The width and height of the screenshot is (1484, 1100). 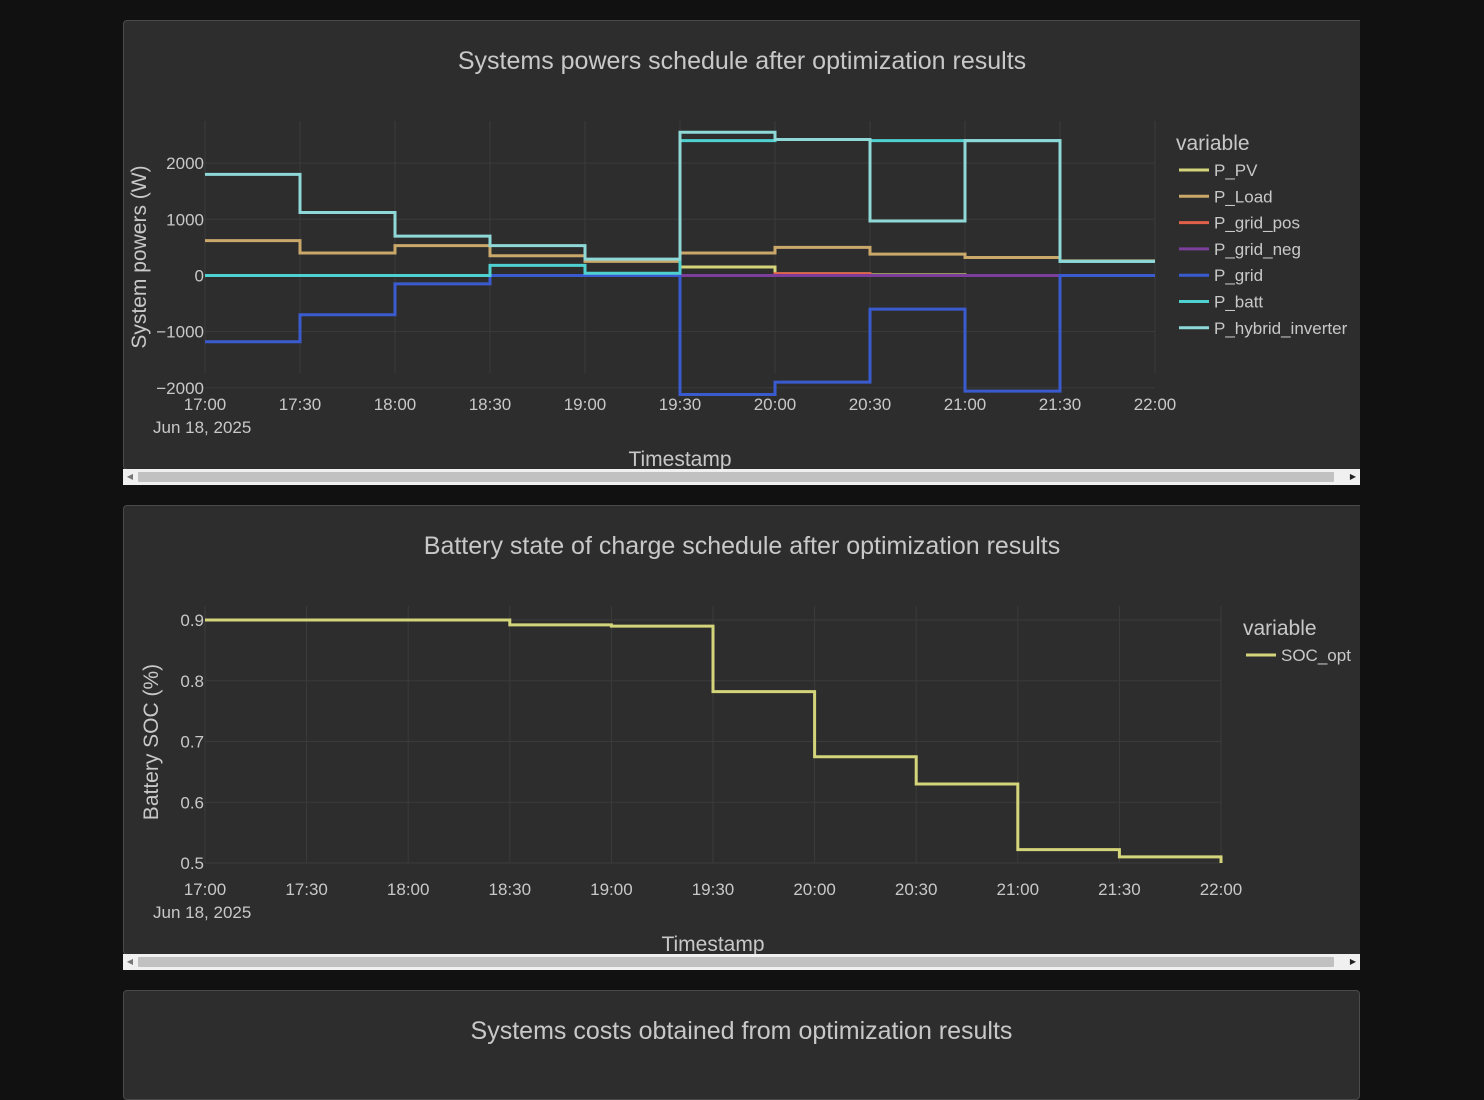 I want to click on legend: variable SOC_opt, so click(x=1297, y=641).